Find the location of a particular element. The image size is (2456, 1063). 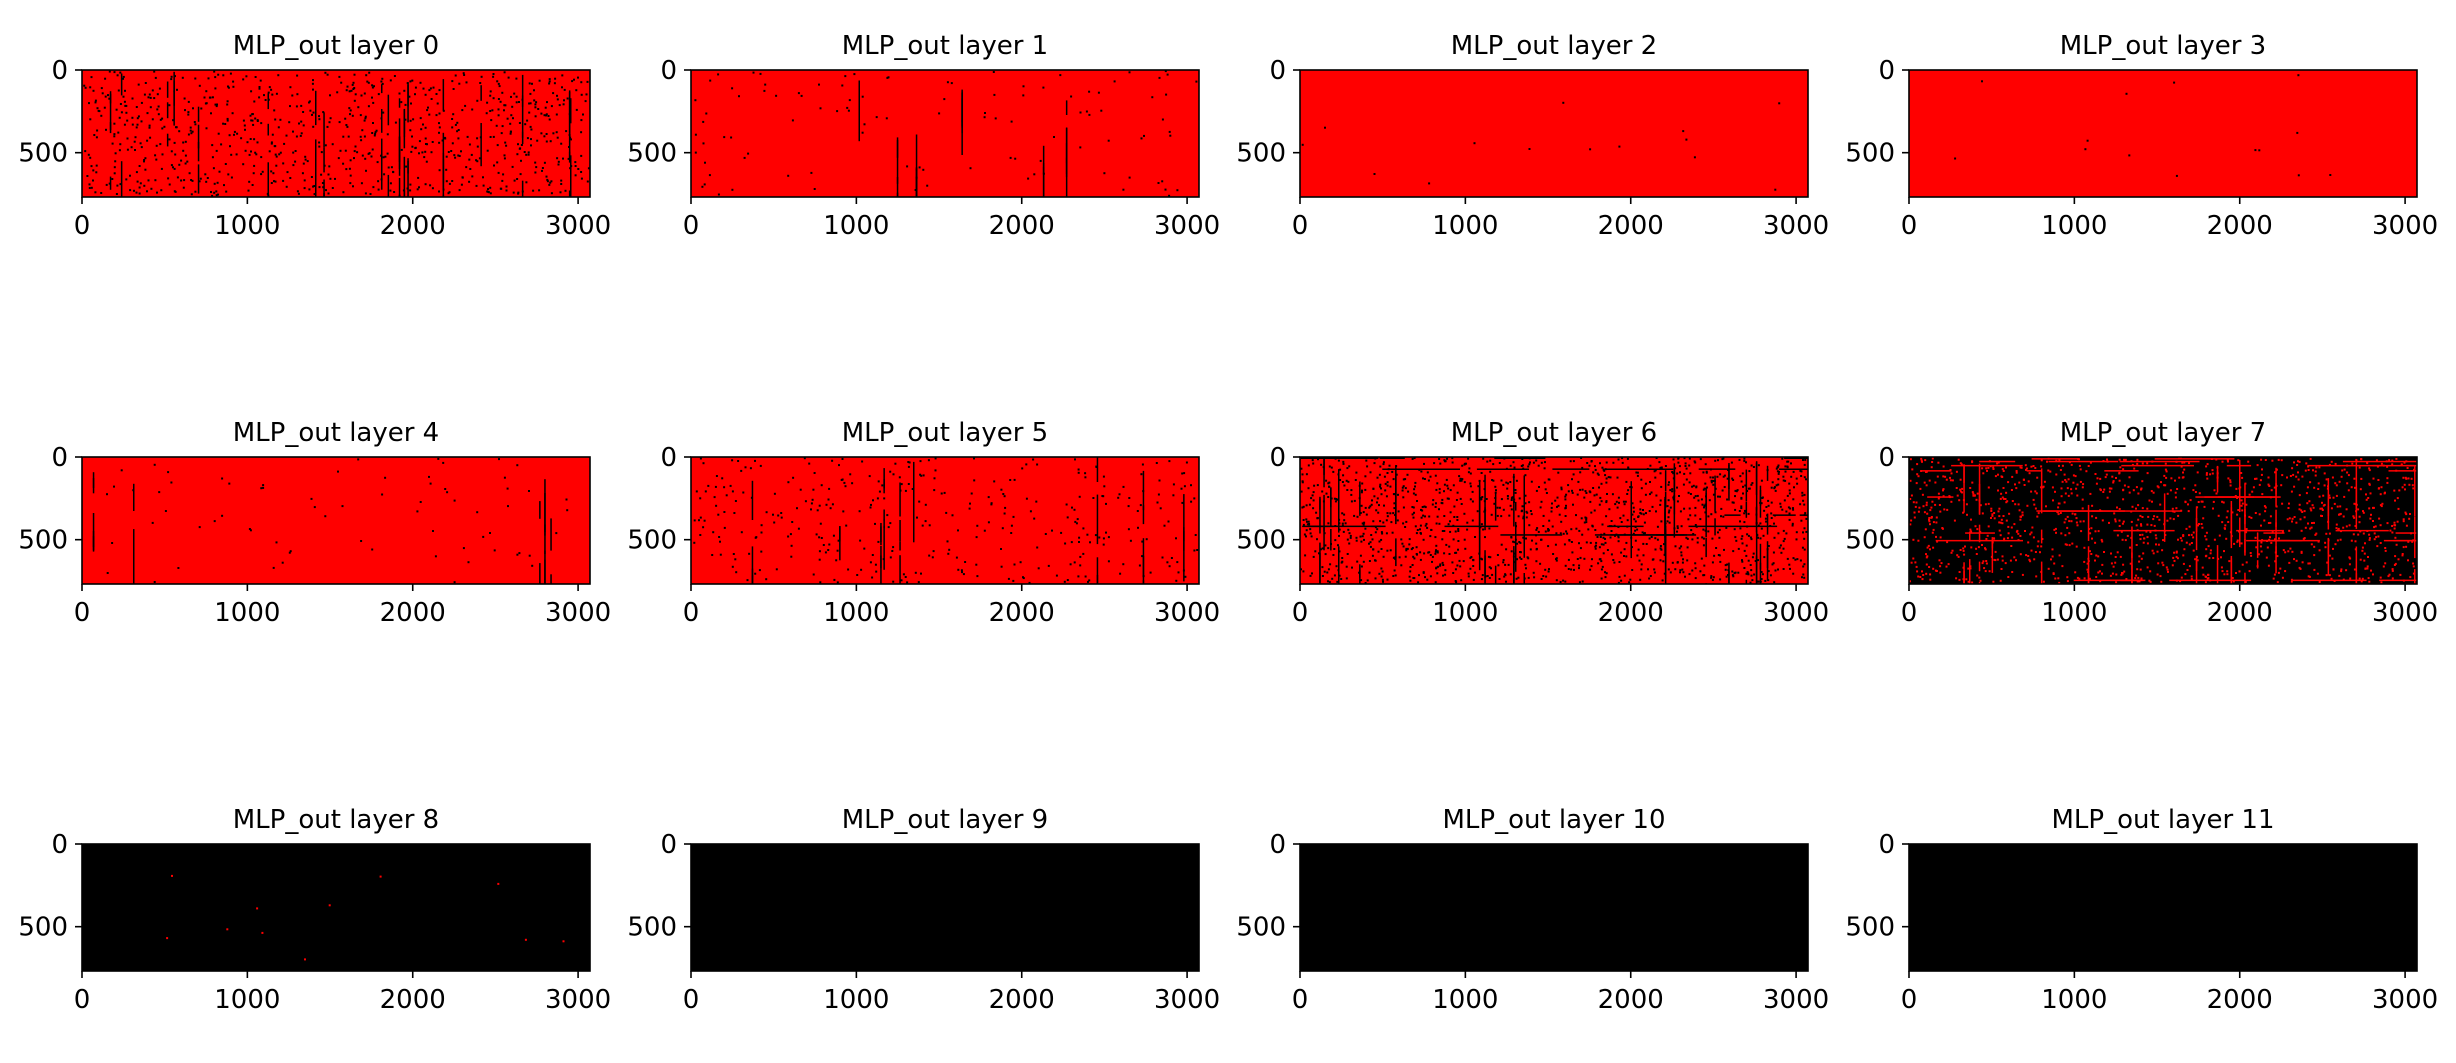

y-tick-label: 0 is located at coordinates (59, 71).